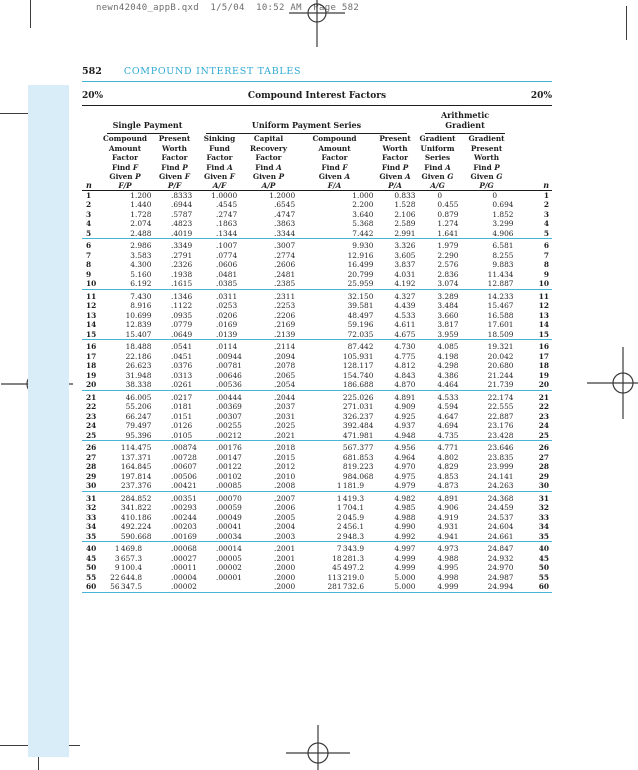 Image resolution: width=638 pixels, height=770 pixels. I want to click on factor-cell: .4747, so click(285, 214).